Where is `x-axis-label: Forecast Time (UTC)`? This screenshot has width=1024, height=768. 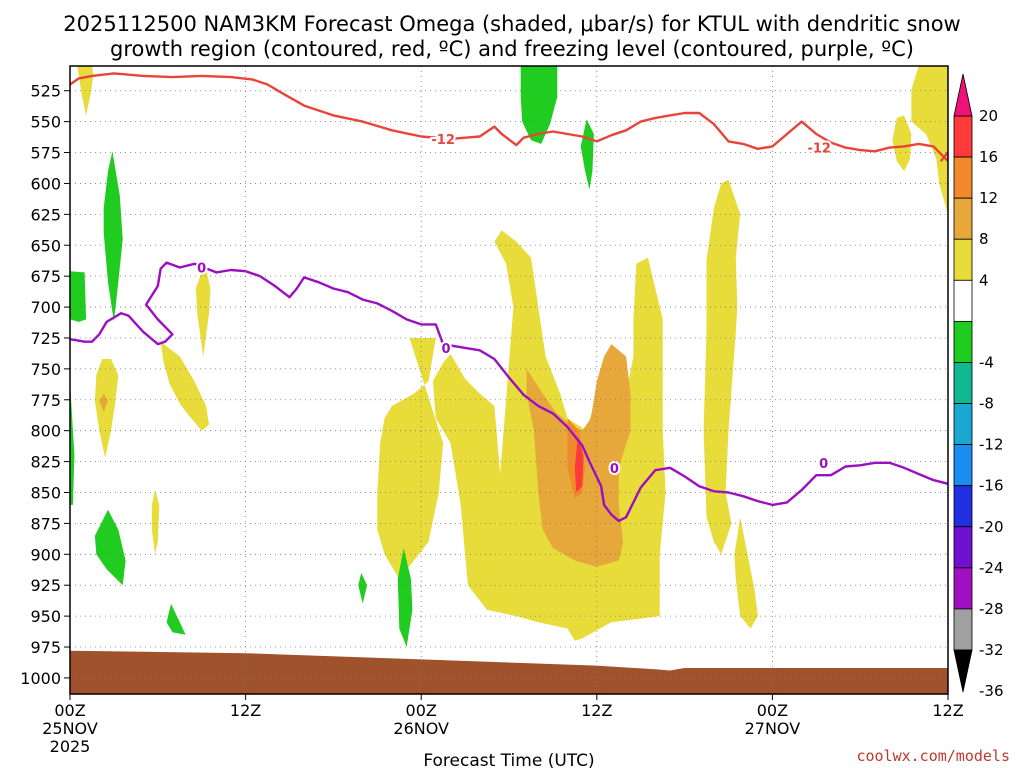 x-axis-label: Forecast Time (UTC) is located at coordinates (508, 759).